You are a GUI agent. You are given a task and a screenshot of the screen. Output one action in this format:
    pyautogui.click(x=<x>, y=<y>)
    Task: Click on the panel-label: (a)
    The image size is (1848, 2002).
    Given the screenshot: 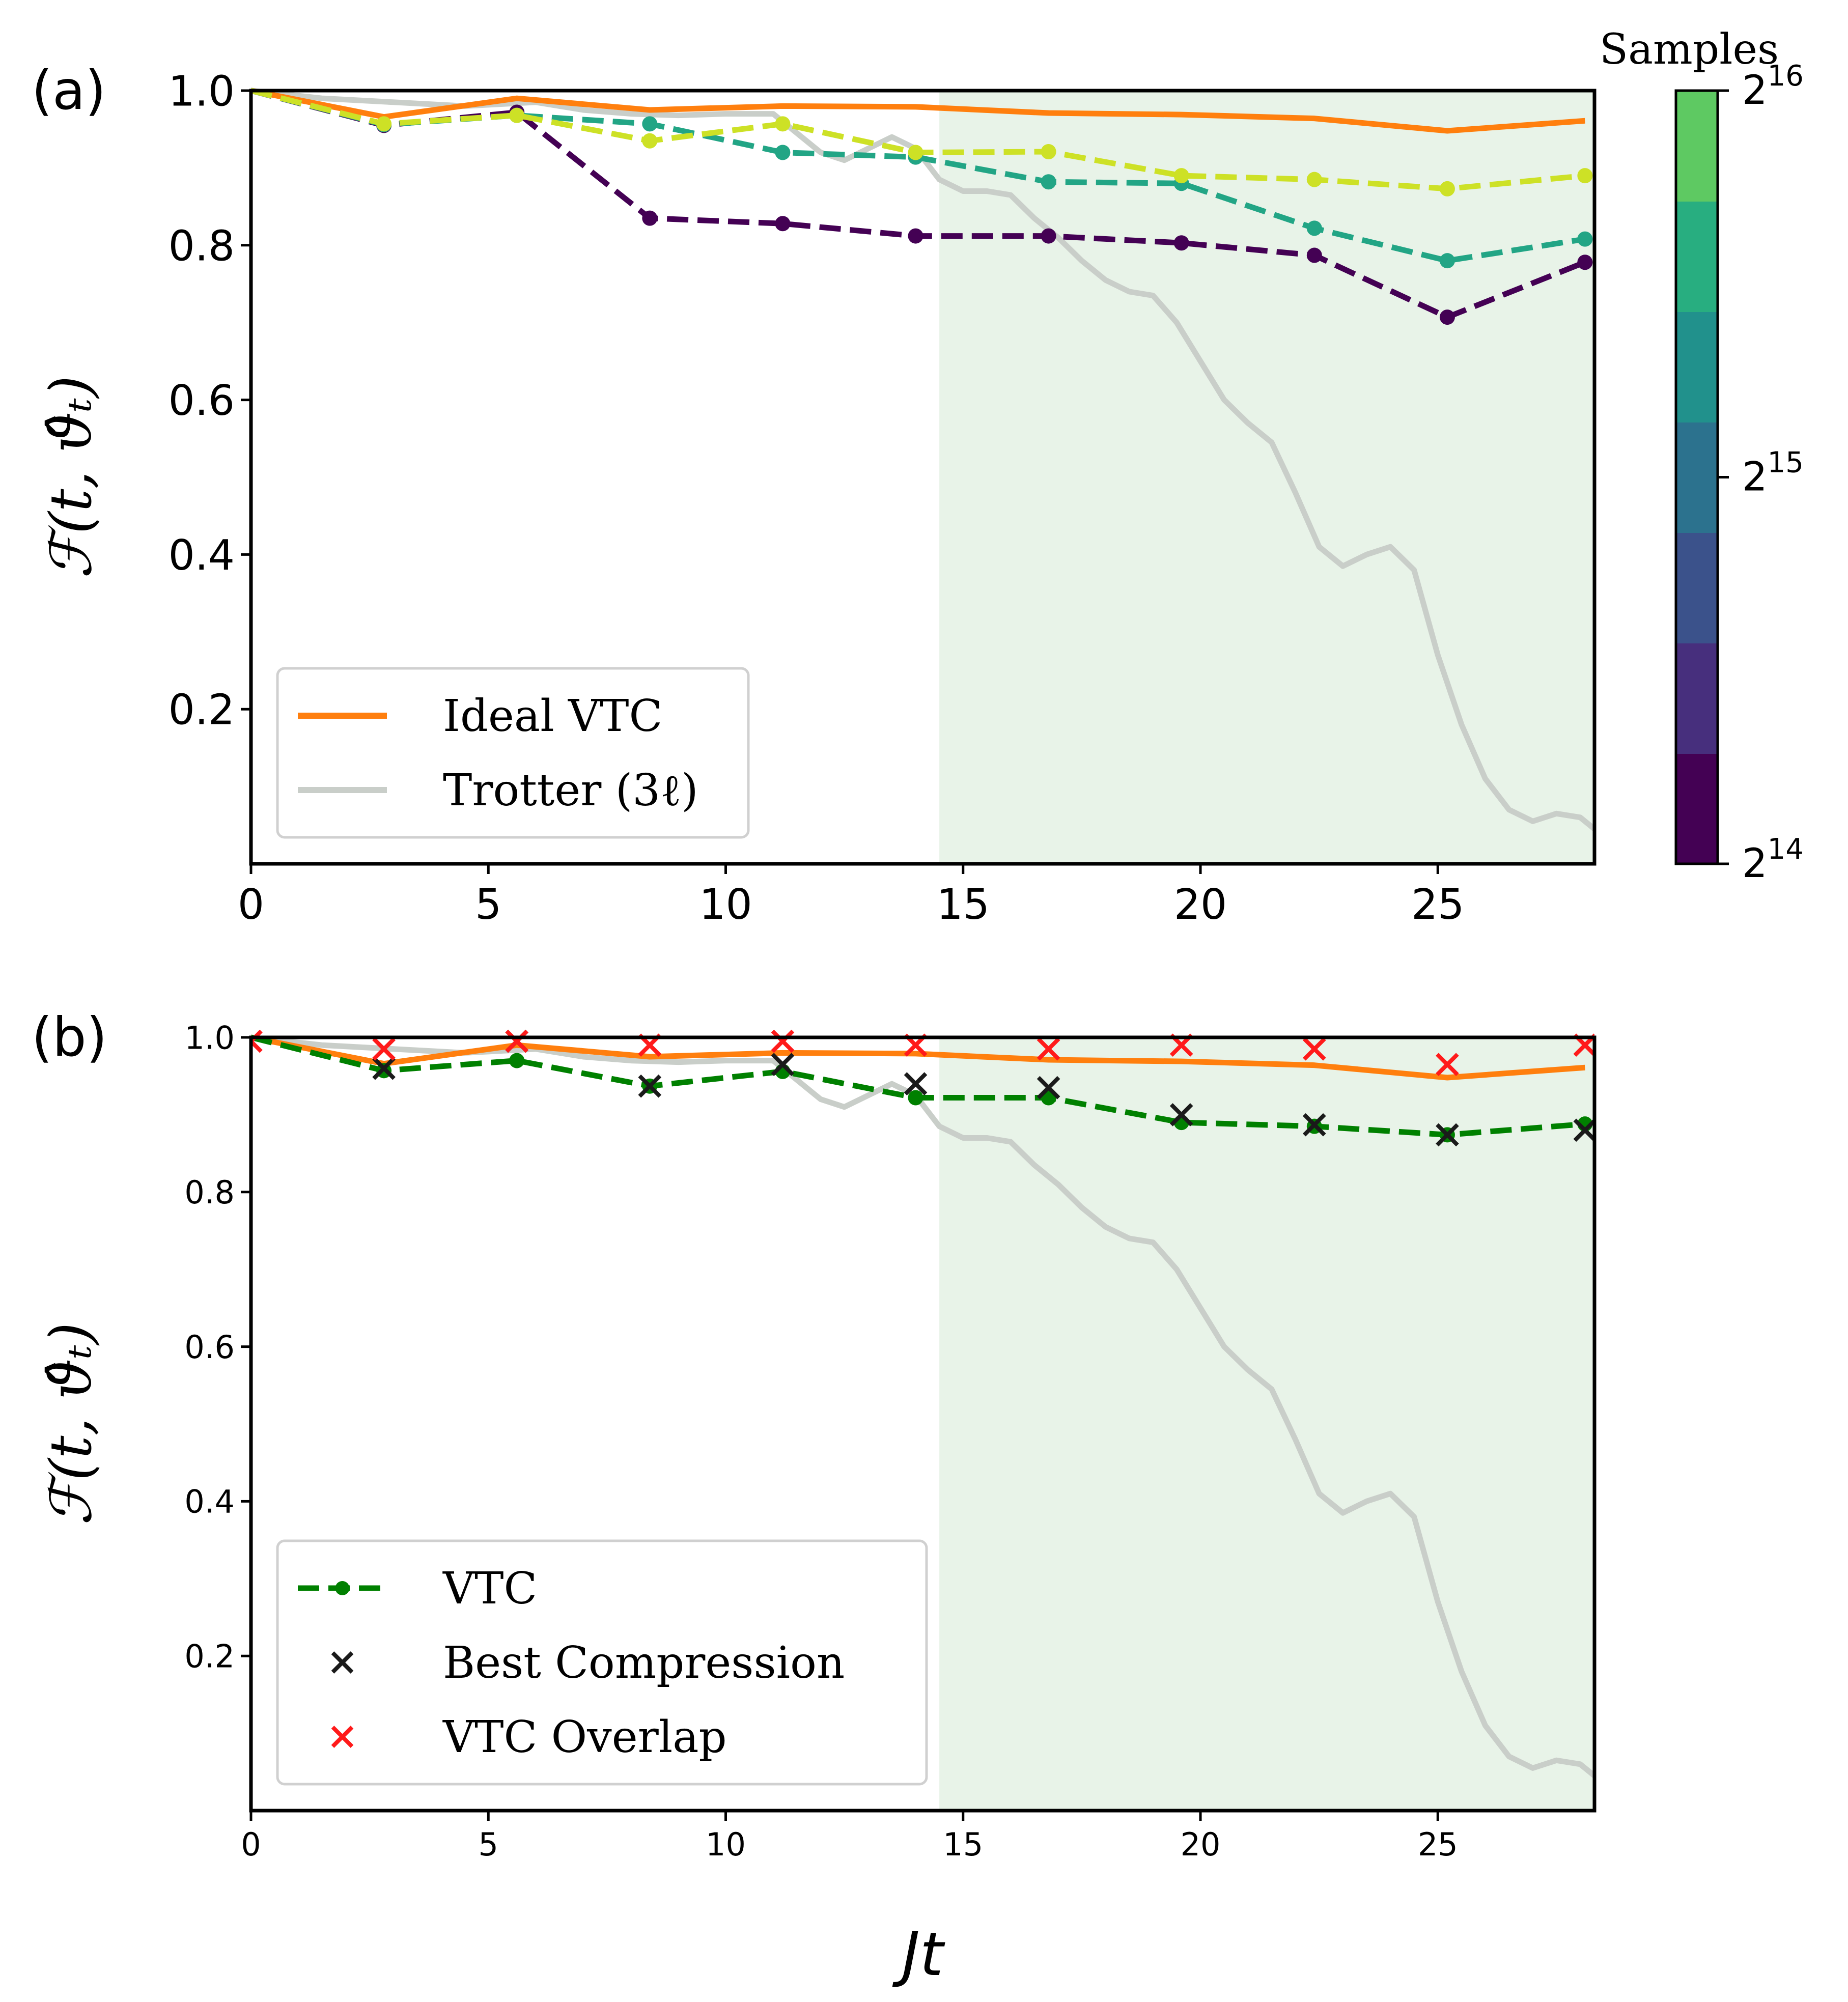 What is the action you would take?
    pyautogui.click(x=69, y=91)
    